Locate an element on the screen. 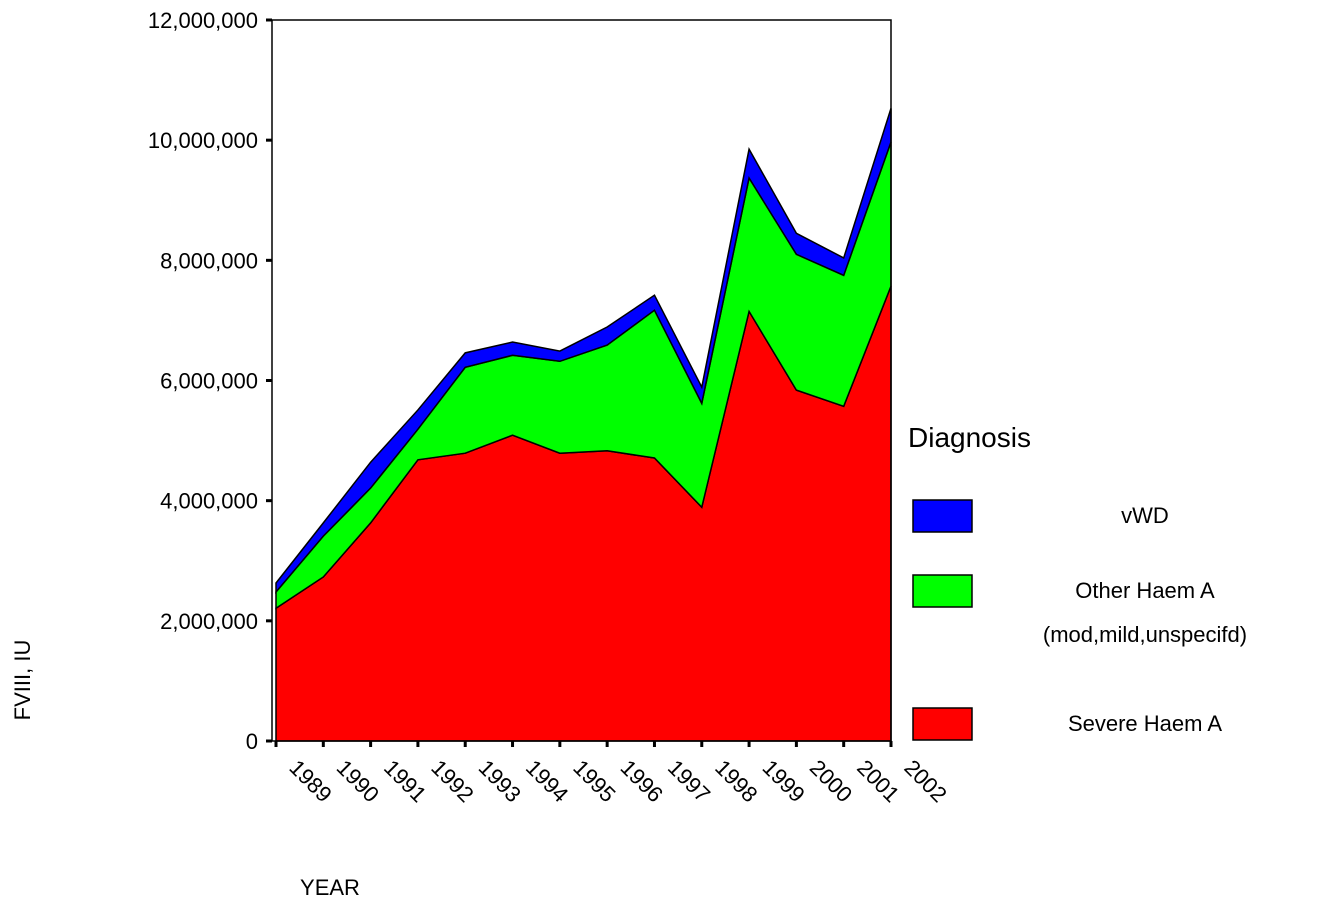 Image resolution: width=1322 pixels, height=900 pixels. x-tick-label: 1990 is located at coordinates (358, 781).